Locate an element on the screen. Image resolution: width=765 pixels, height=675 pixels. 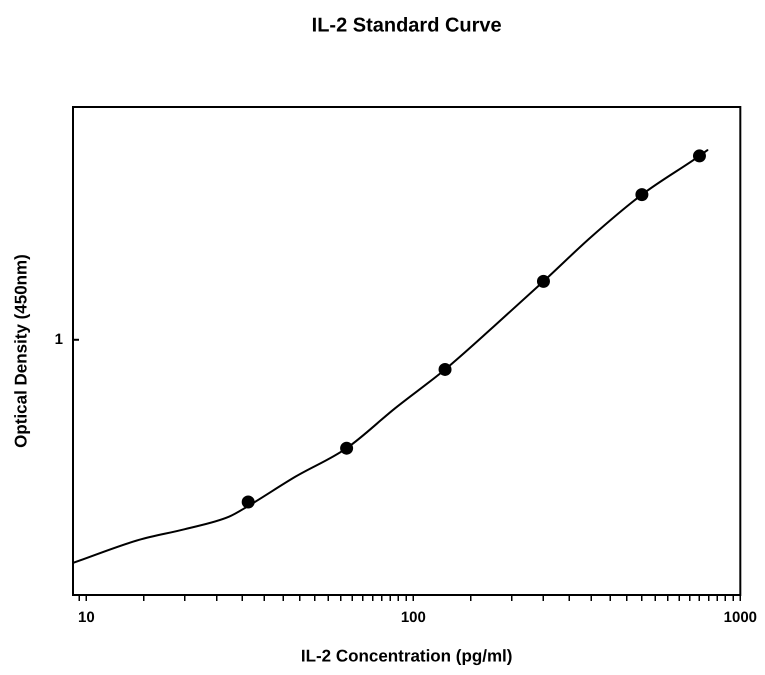
x-tick-label: 1000 is located at coordinates (741, 617).